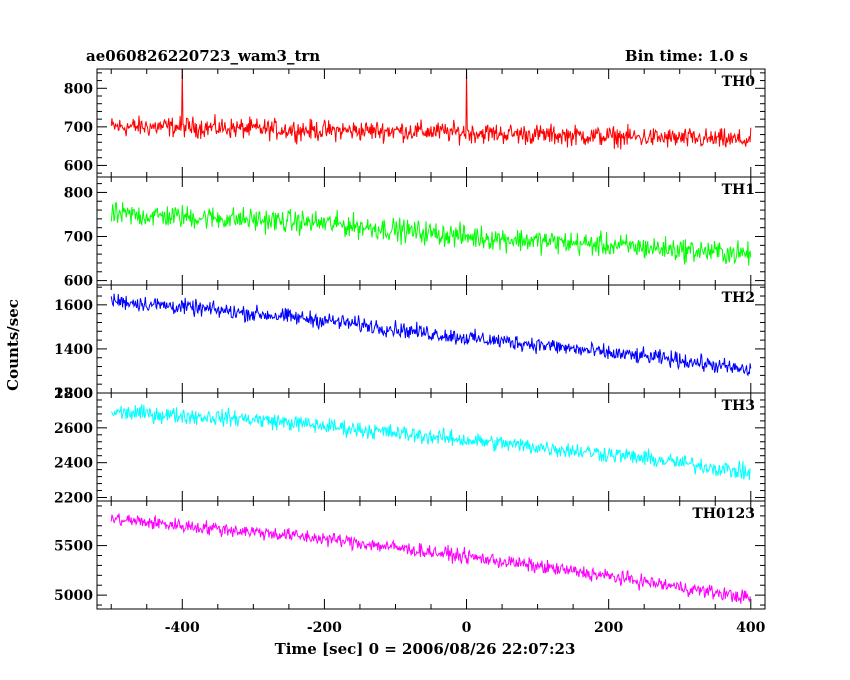 The width and height of the screenshot is (850, 680). What do you see at coordinates (182, 628) in the screenshot?
I see `x-tick-label: -400` at bounding box center [182, 628].